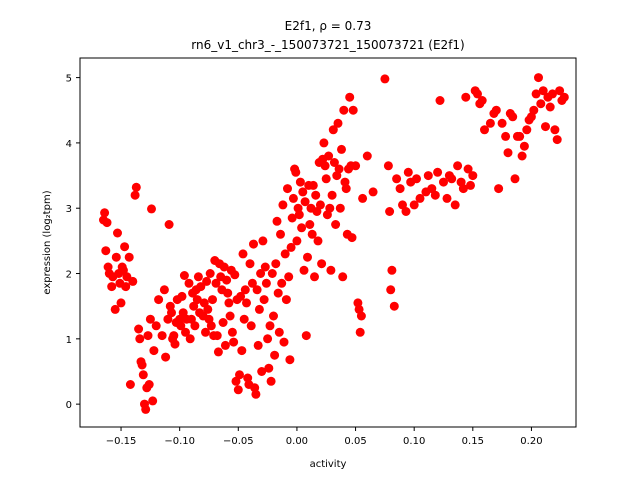  I want to click on x-axis-label: activity, so click(328, 464).